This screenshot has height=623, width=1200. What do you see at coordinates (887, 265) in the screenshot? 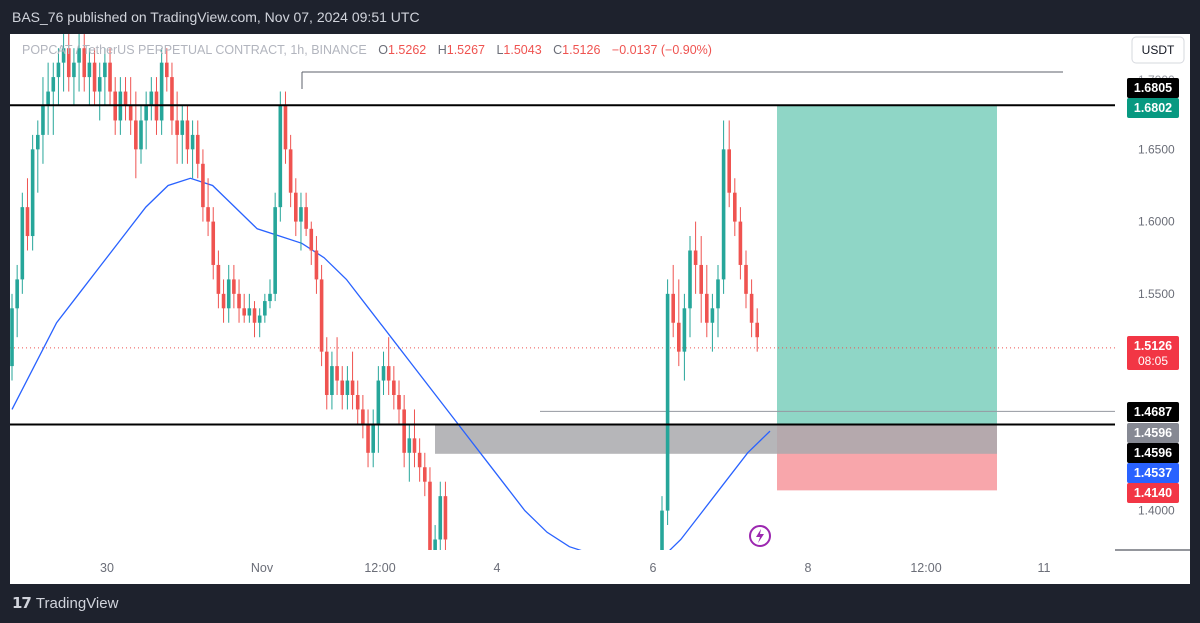
I see `target-zone` at bounding box center [887, 265].